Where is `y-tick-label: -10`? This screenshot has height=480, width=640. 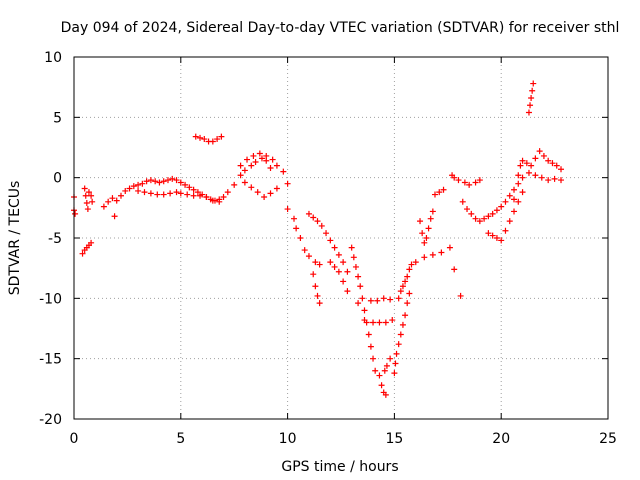 y-tick-label: -10 is located at coordinates (50, 299).